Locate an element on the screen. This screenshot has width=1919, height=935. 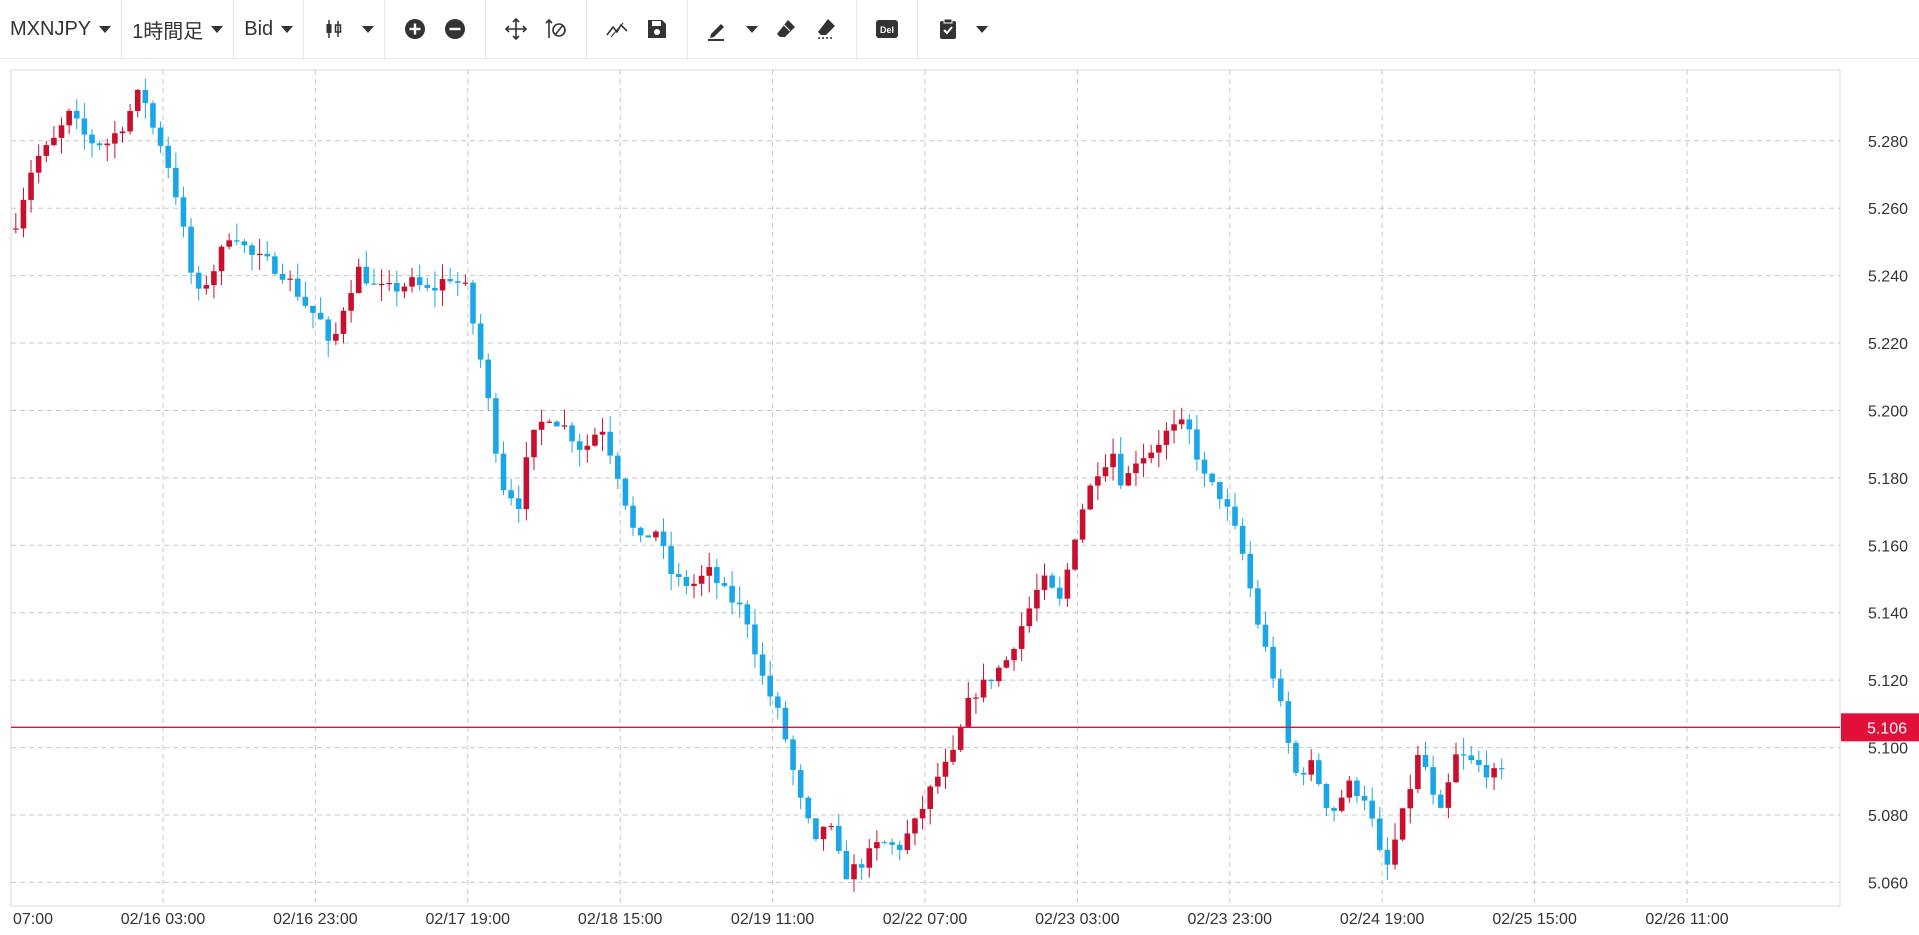
erase-all-icon is located at coordinates (826, 29).